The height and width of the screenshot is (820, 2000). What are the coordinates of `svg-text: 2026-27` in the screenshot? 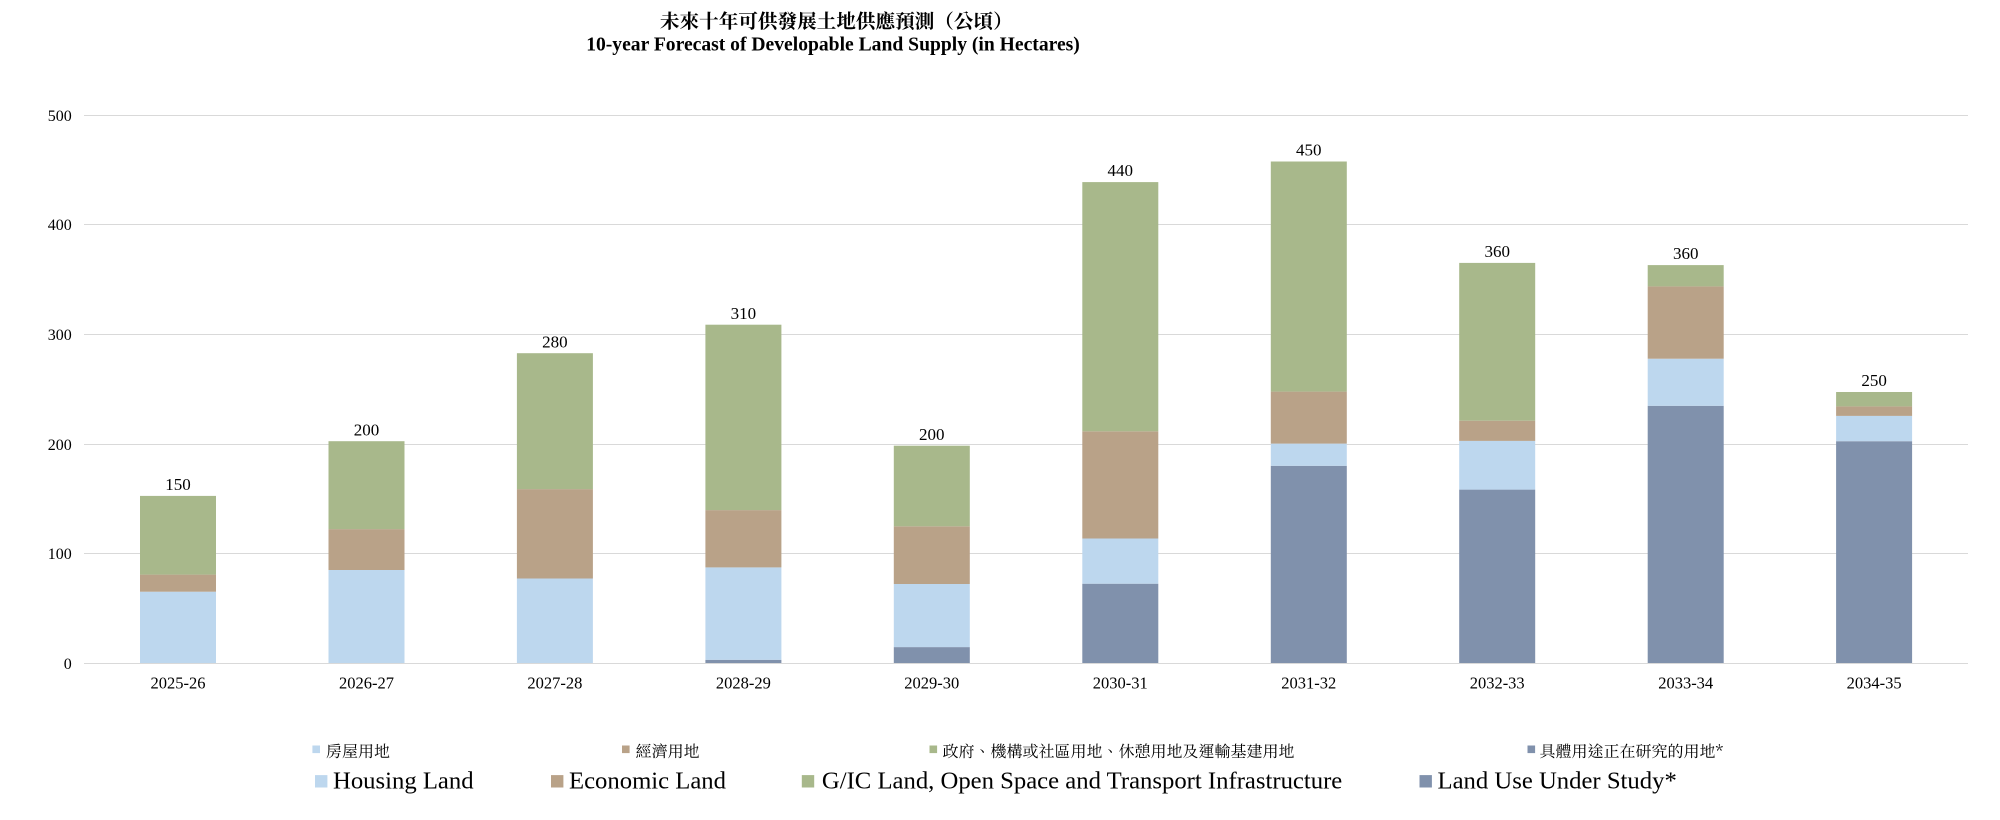 It's located at (366, 683).